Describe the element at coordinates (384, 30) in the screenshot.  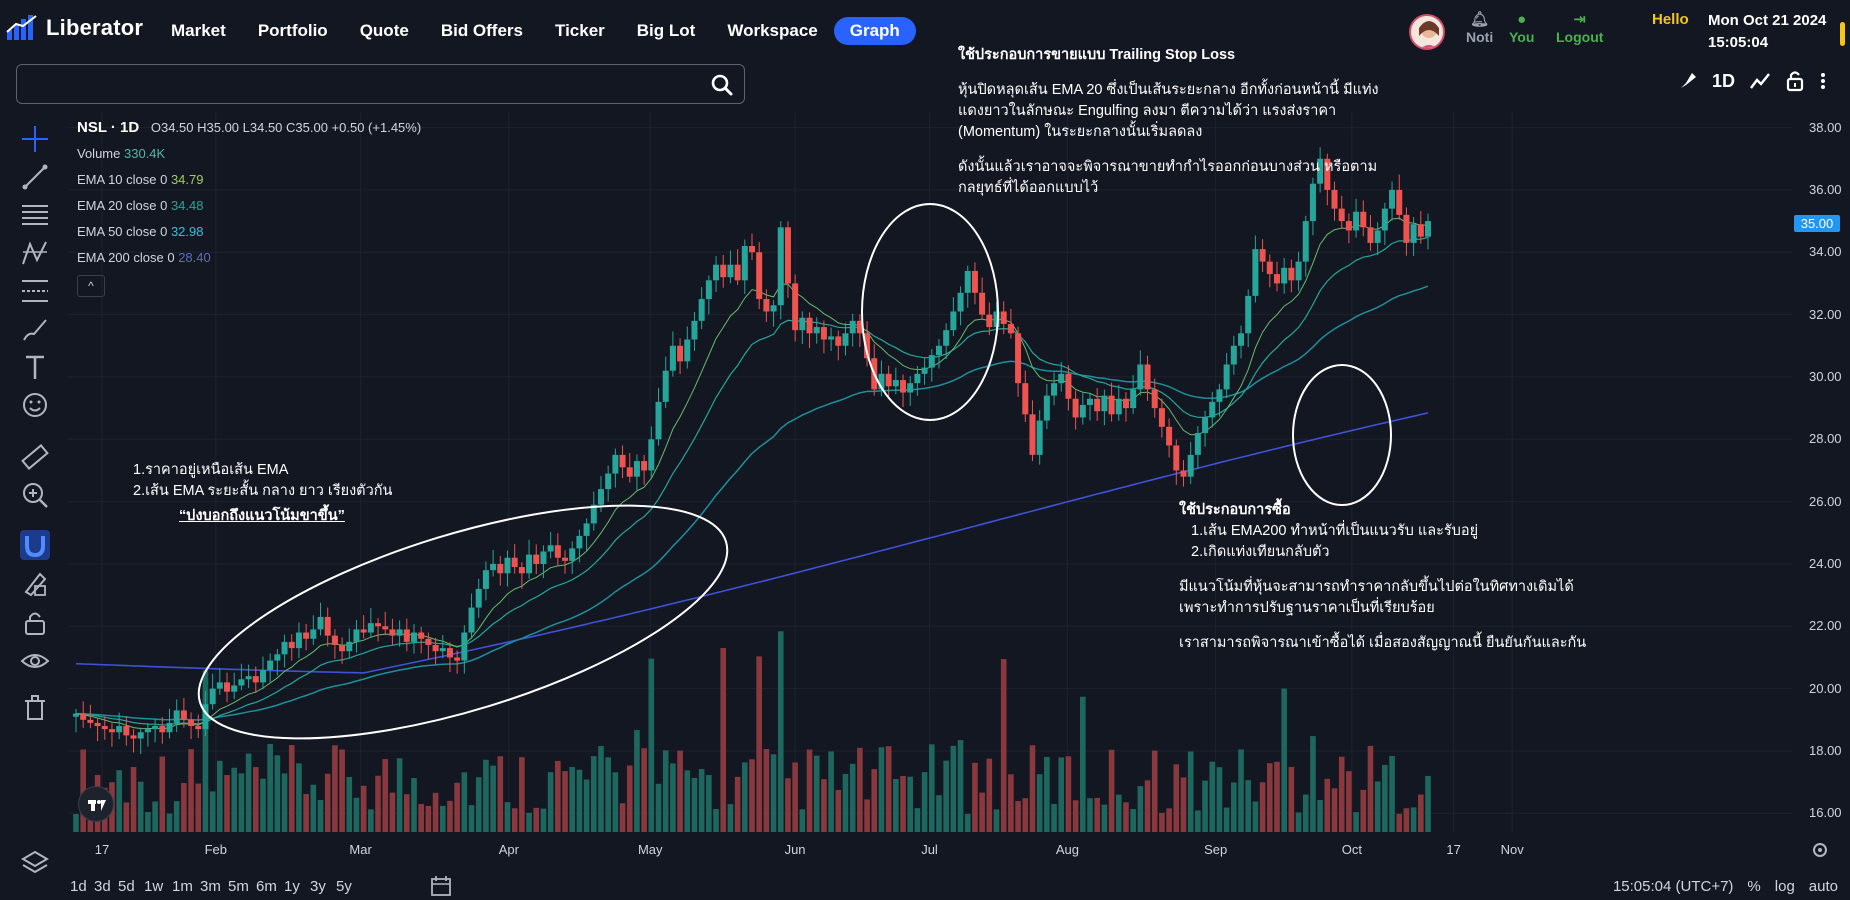
I see `nav-item-quote: Quote` at that location.